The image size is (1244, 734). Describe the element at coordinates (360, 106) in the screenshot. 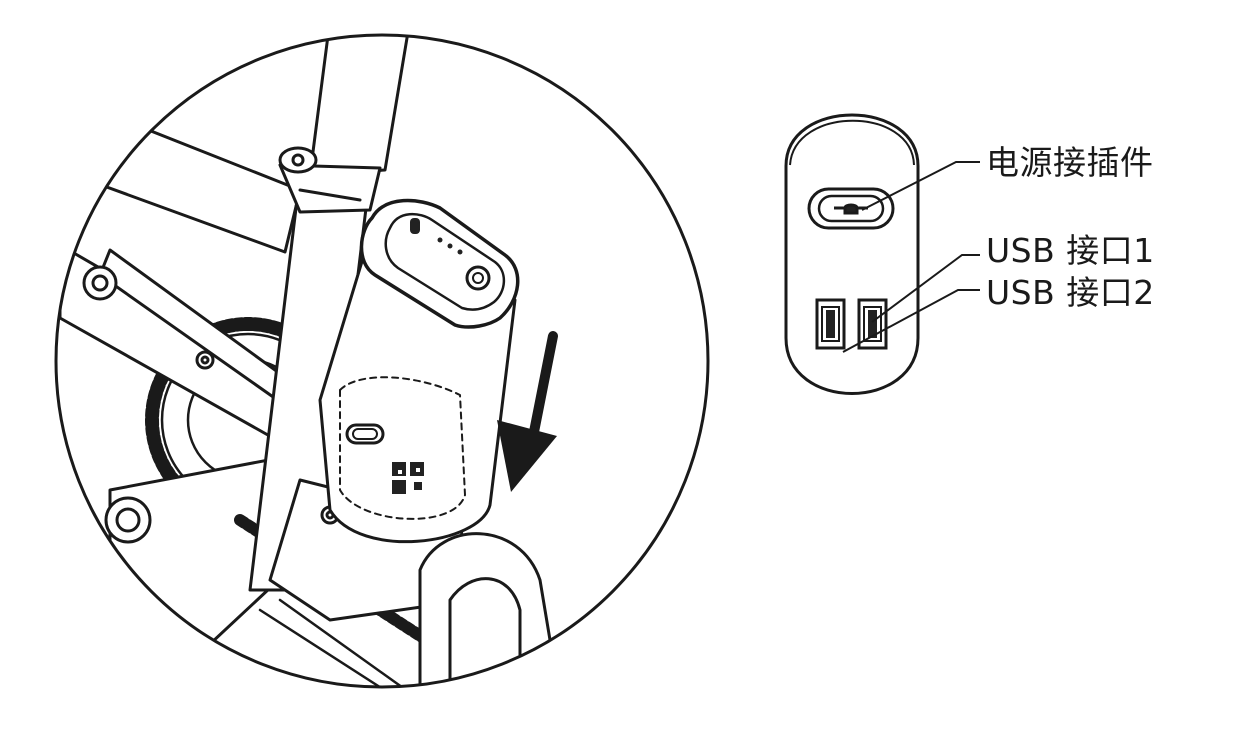

I see `seat-post` at that location.